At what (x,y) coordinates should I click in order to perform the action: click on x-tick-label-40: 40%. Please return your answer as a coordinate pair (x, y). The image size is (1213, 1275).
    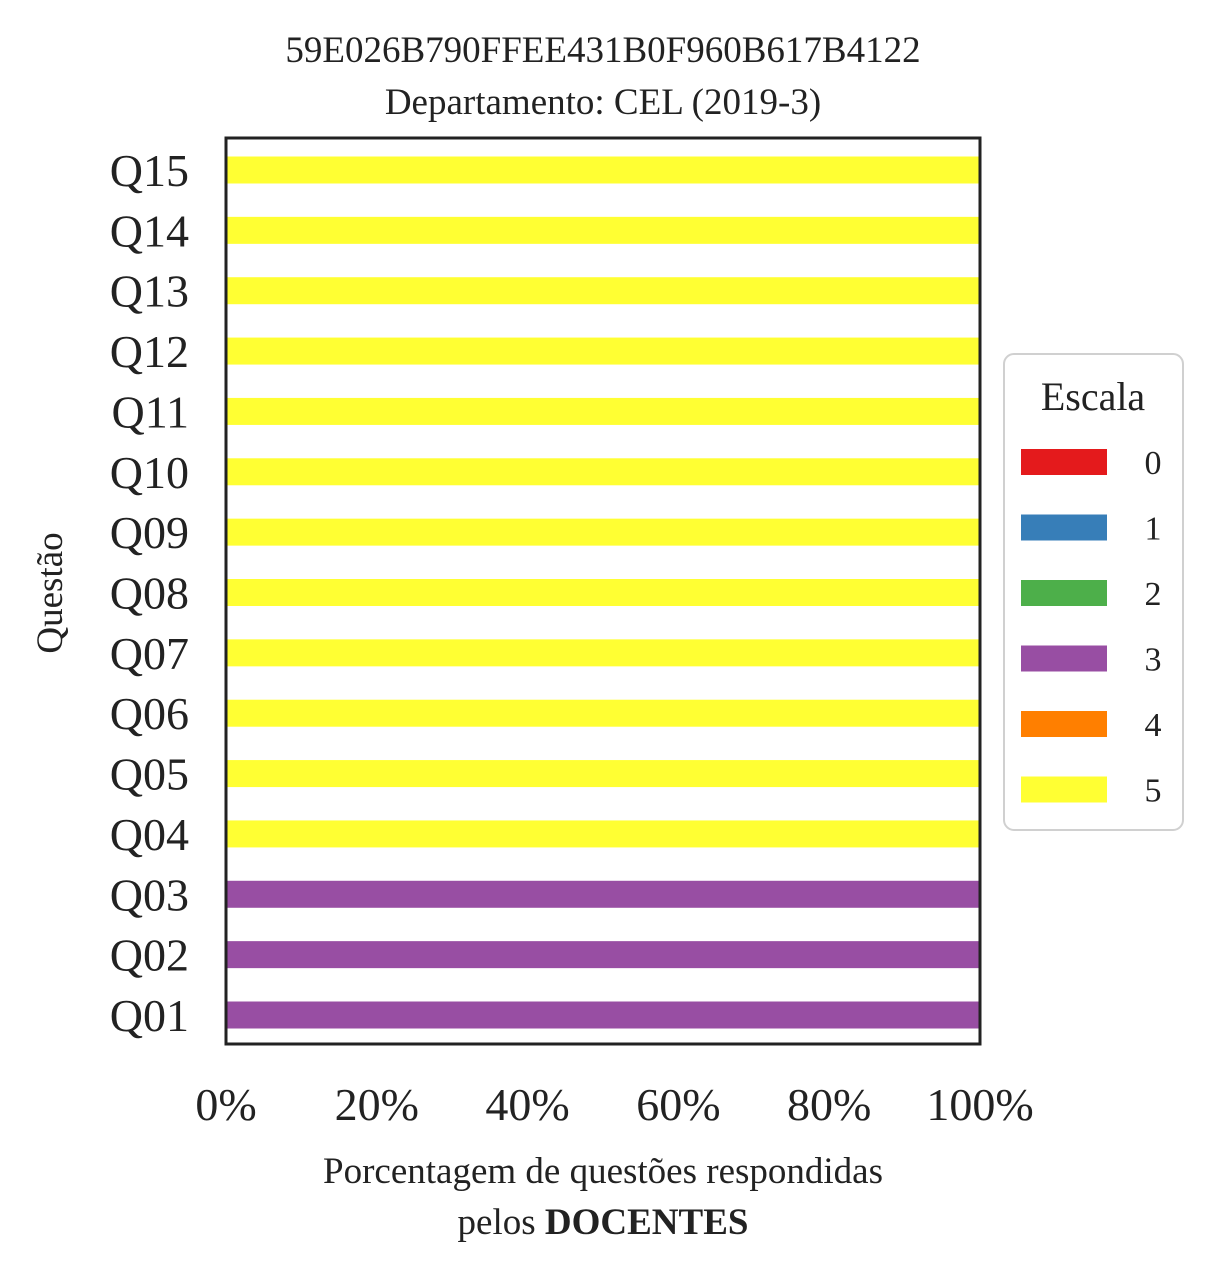
    Looking at the image, I should click on (527, 1104).